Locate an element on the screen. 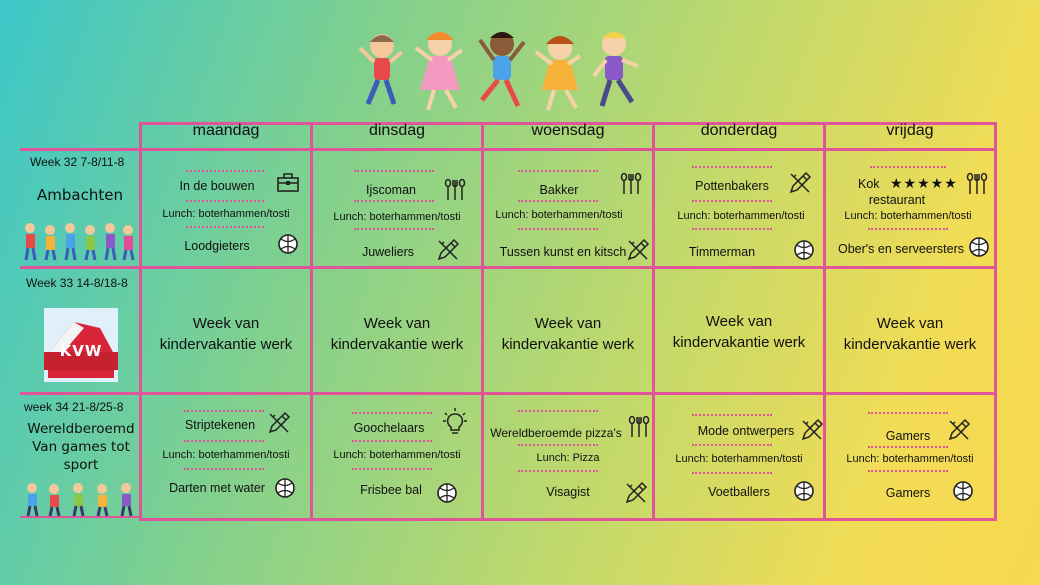 This screenshot has width=1040, height=585. grid-line-header is located at coordinates (508, 149).